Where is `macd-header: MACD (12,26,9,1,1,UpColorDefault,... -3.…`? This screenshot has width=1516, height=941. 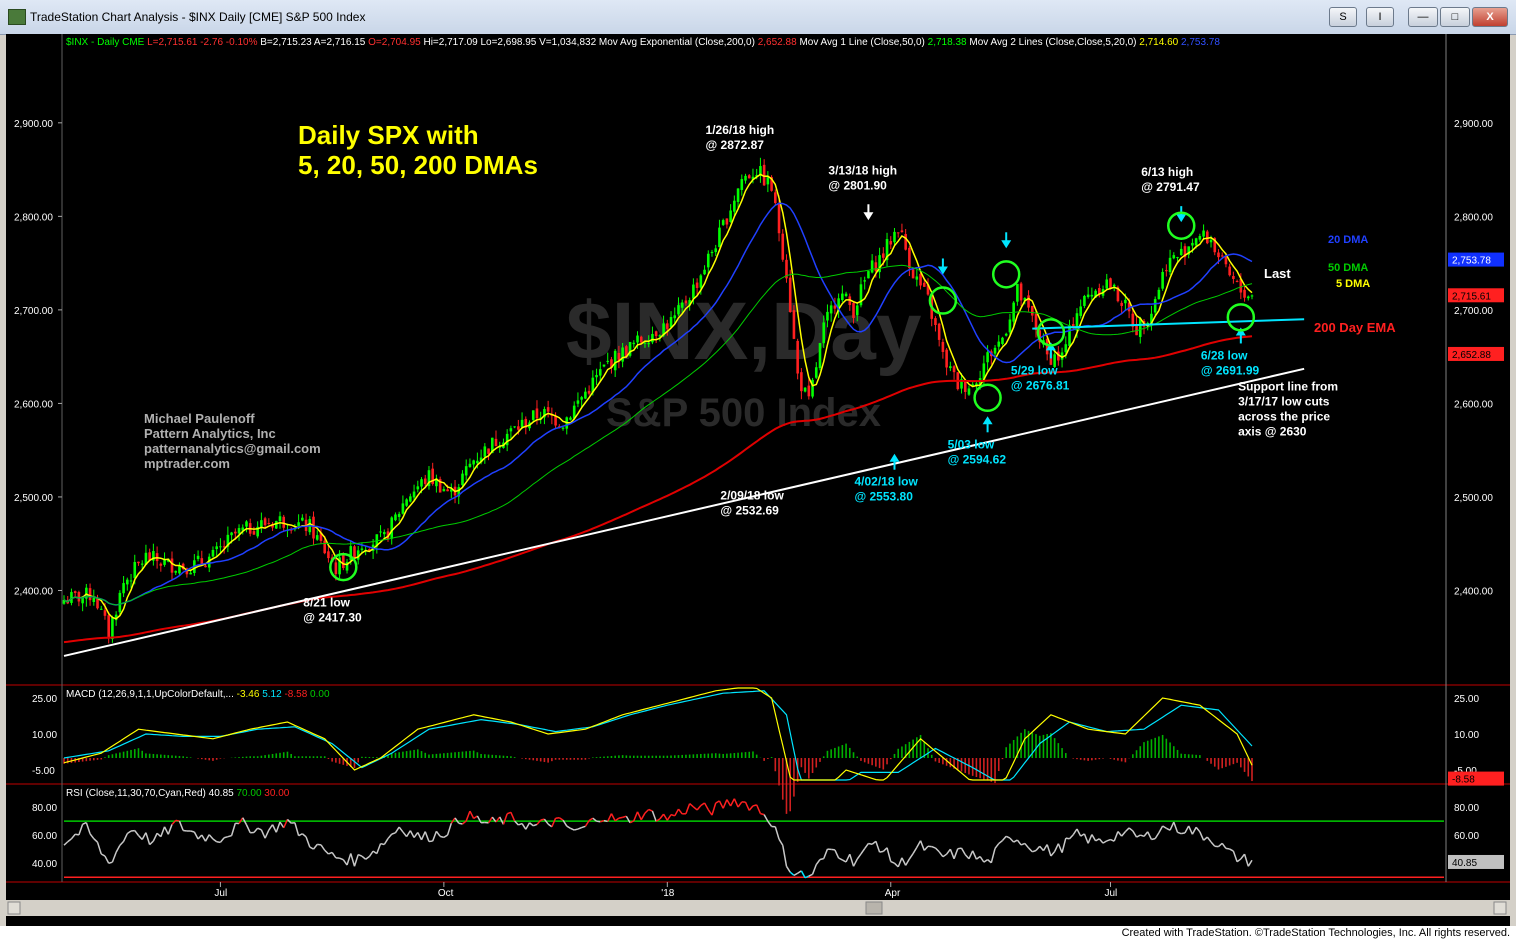 macd-header: MACD (12,26,9,1,1,UpColorDefault,... -3.… is located at coordinates (198, 694).